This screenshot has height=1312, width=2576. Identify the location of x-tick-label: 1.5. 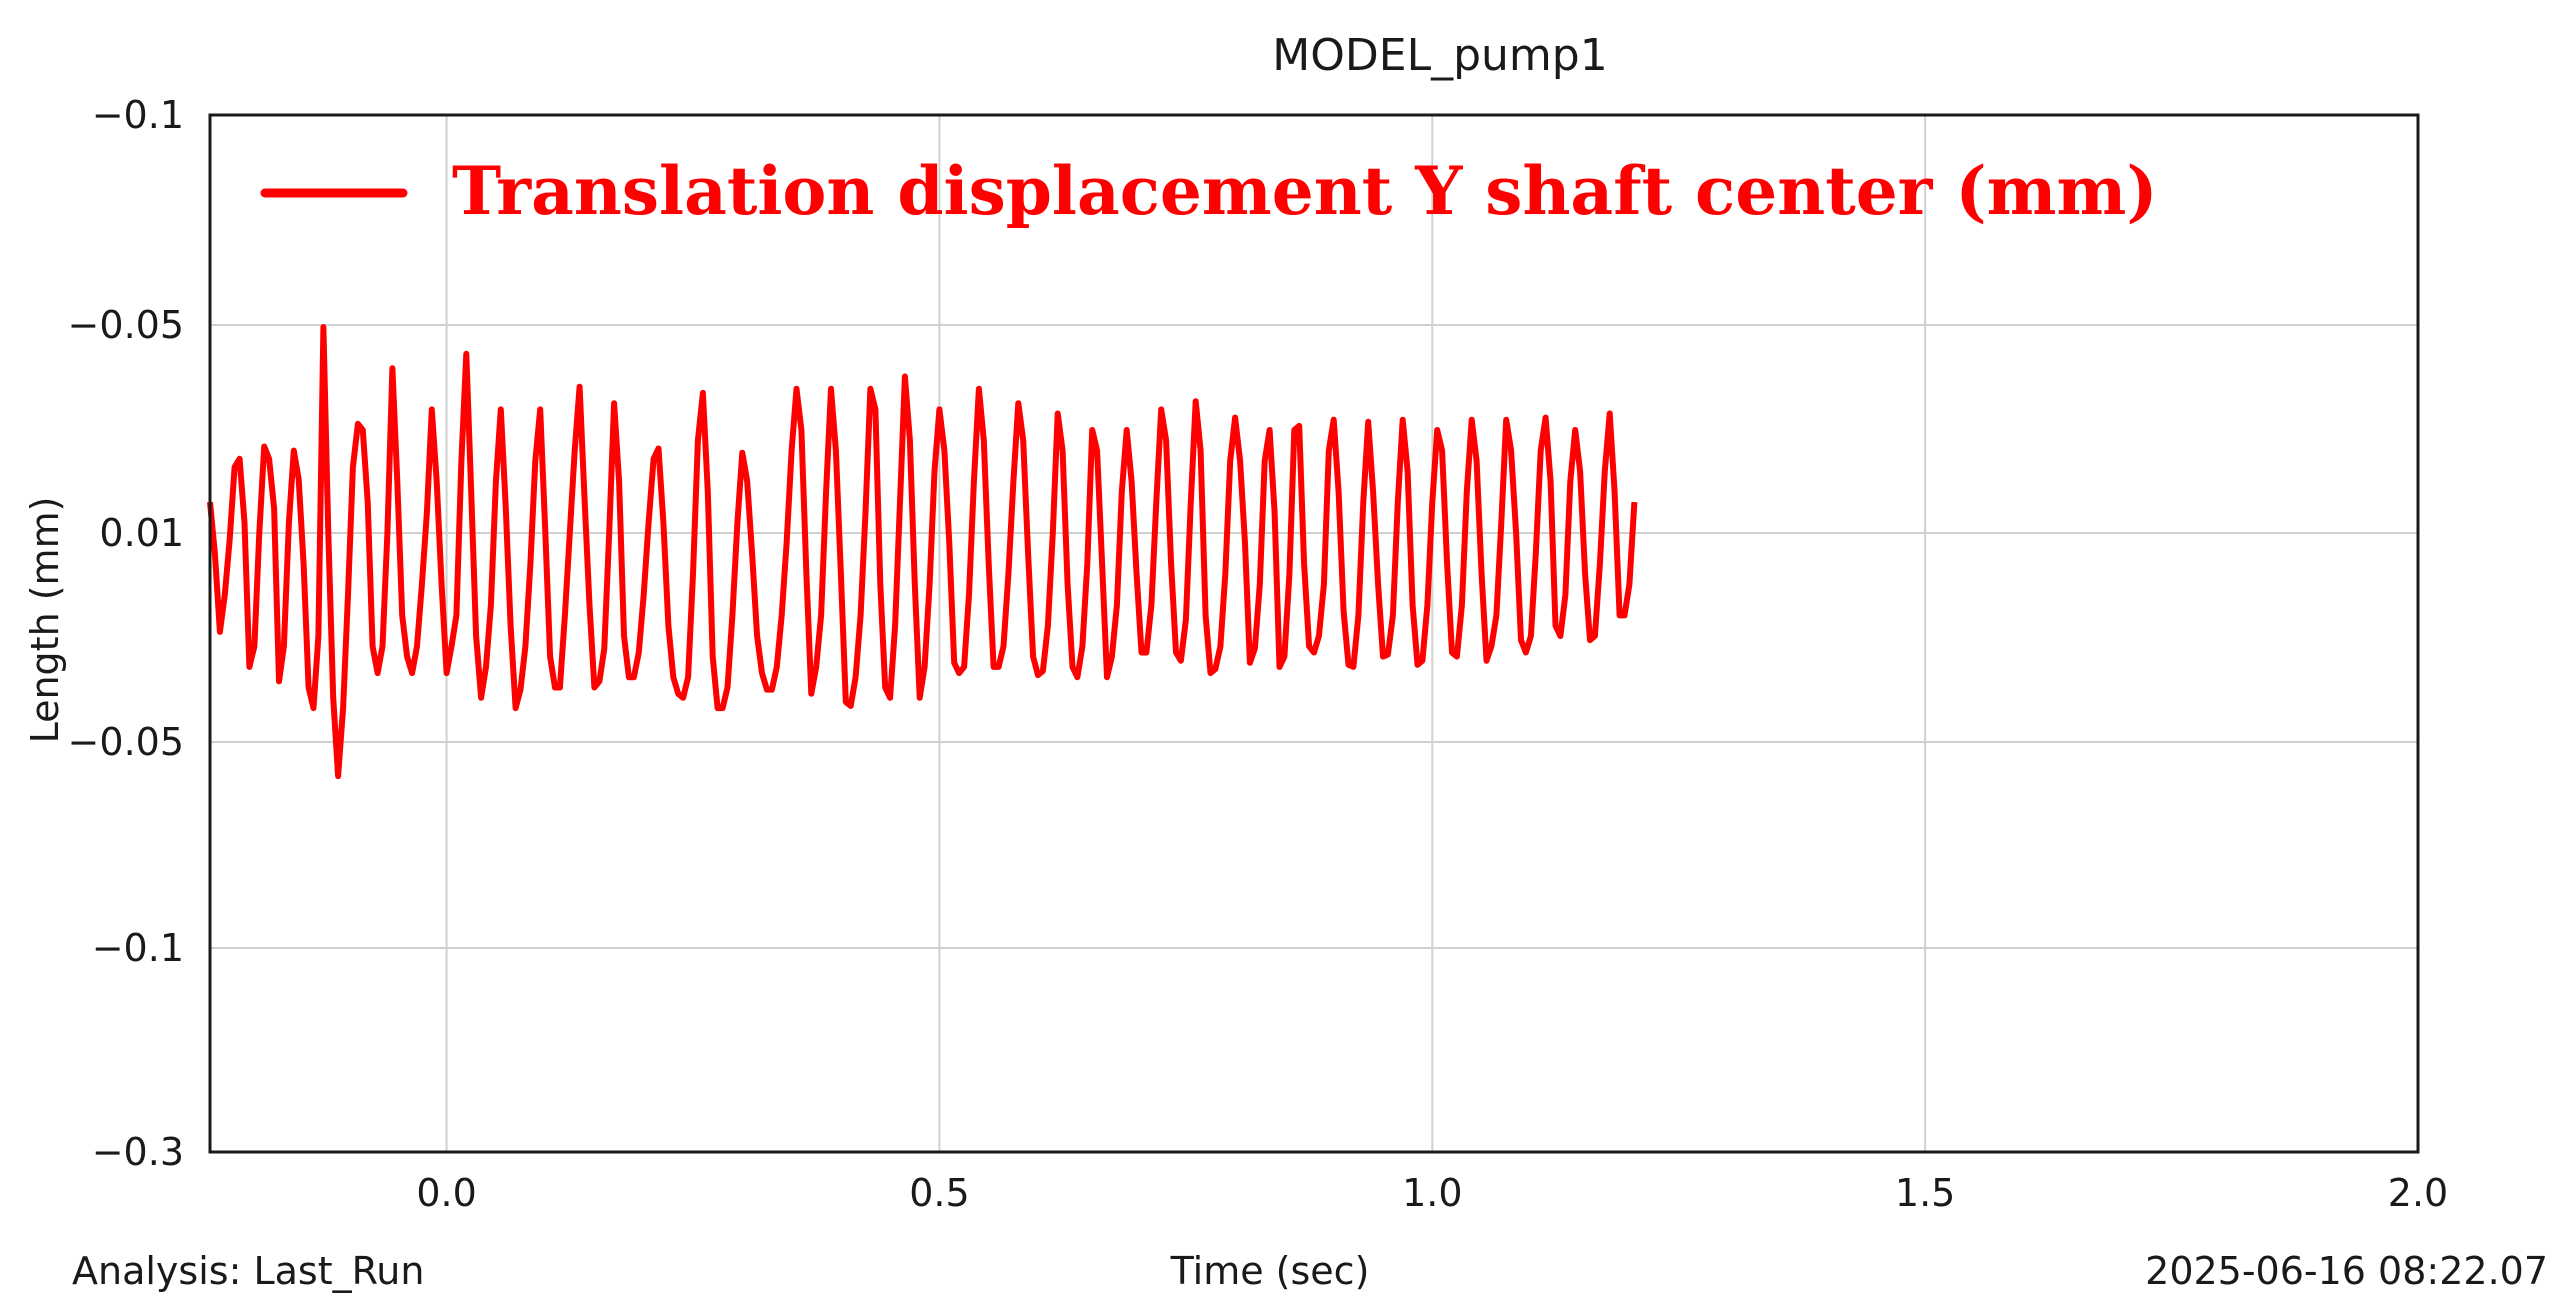
(1925, 1193).